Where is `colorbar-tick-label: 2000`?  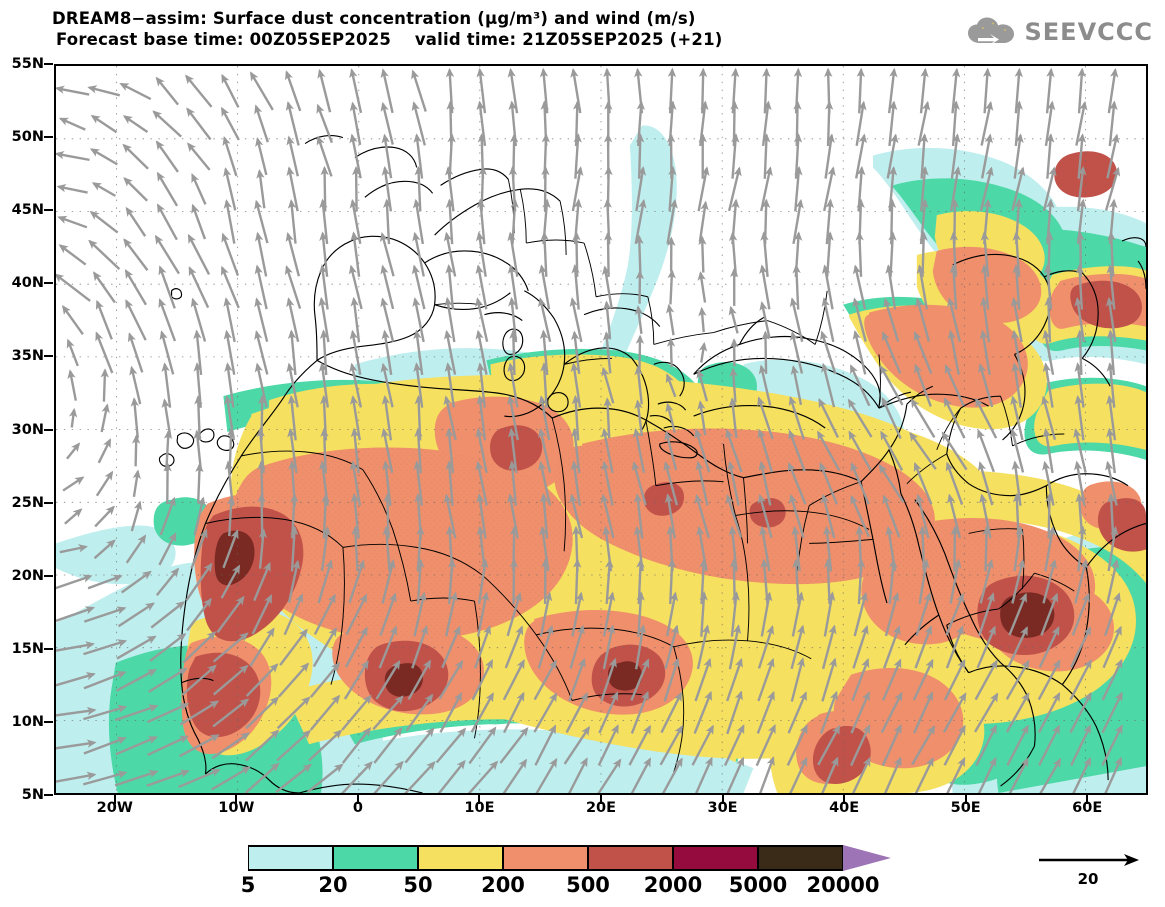
colorbar-tick-label: 2000 is located at coordinates (673, 885).